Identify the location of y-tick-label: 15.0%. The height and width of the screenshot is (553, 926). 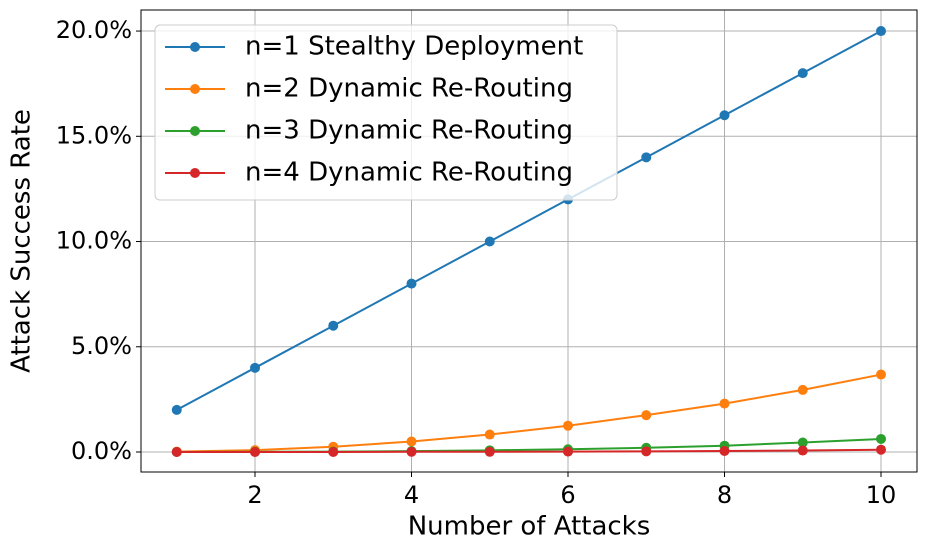
(94, 135).